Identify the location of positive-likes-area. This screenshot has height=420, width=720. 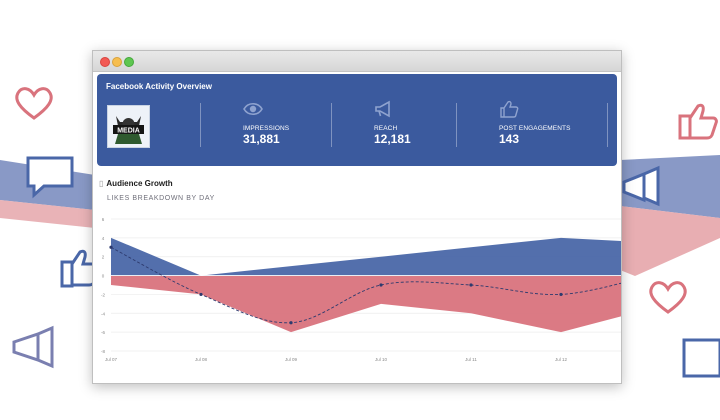
(366, 256).